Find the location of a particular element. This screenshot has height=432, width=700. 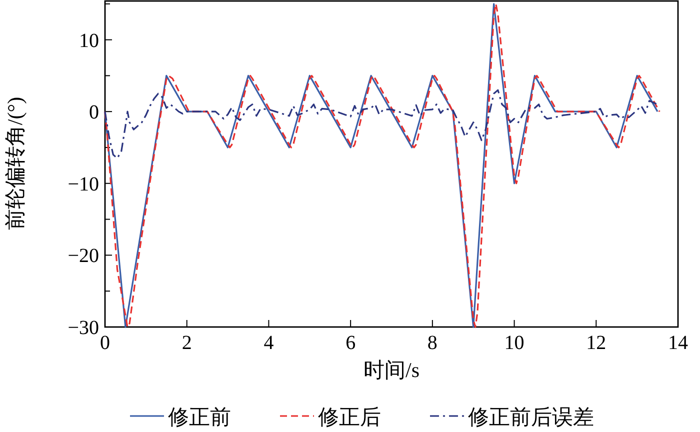

x-tick-label: 10 is located at coordinates (514, 343).